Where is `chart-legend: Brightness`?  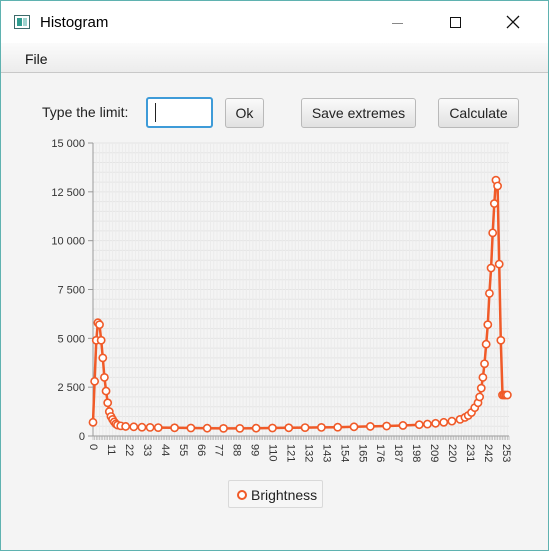
chart-legend: Brightness is located at coordinates (275, 494).